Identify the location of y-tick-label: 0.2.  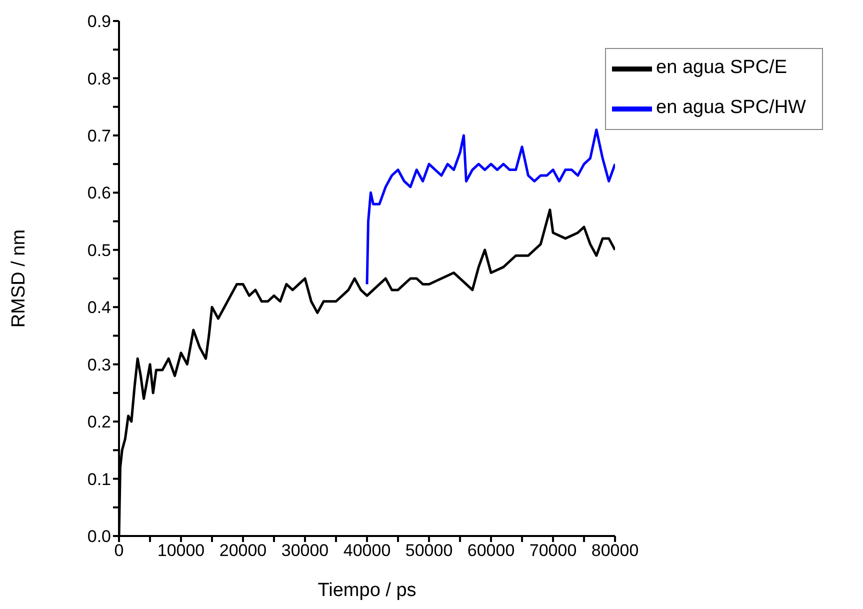
(99, 422).